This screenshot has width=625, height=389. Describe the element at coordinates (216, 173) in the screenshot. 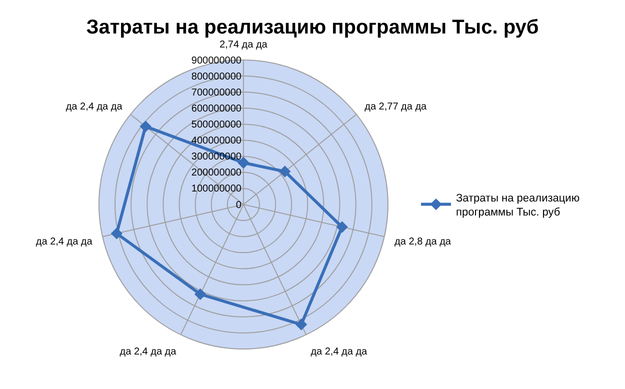

I see `y-tick-label: 200000000` at that location.